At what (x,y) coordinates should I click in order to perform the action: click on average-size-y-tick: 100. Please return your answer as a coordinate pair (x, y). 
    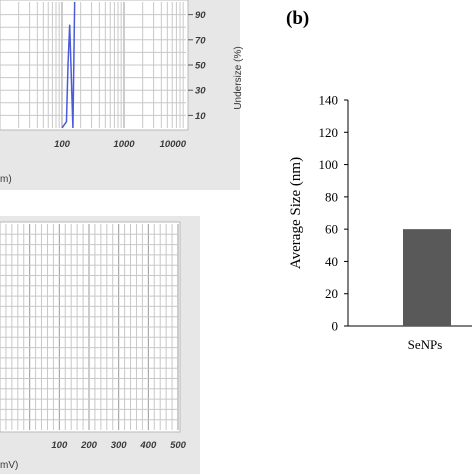
    Looking at the image, I should click on (329, 164).